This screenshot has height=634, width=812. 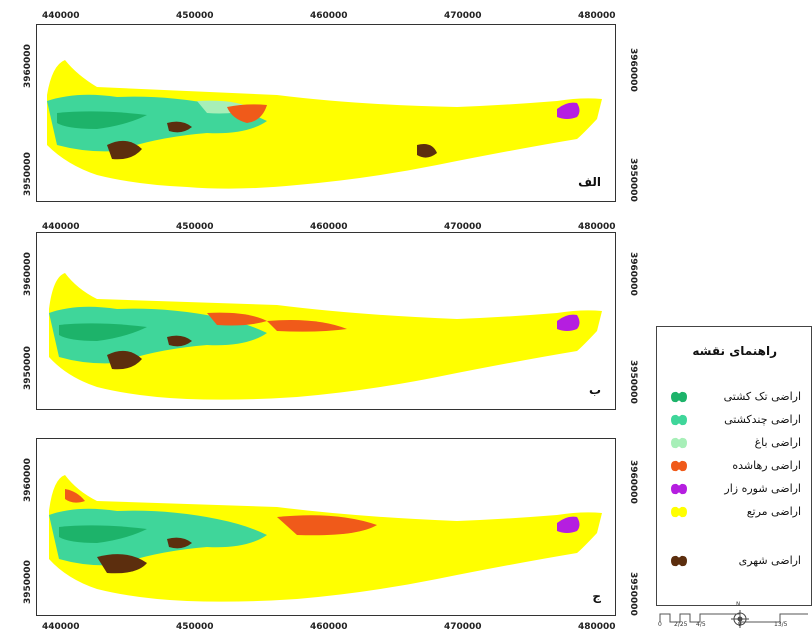 What do you see at coordinates (28, 274) in the screenshot?
I see `y-tick-3960000-p2: 3960000` at bounding box center [28, 274].